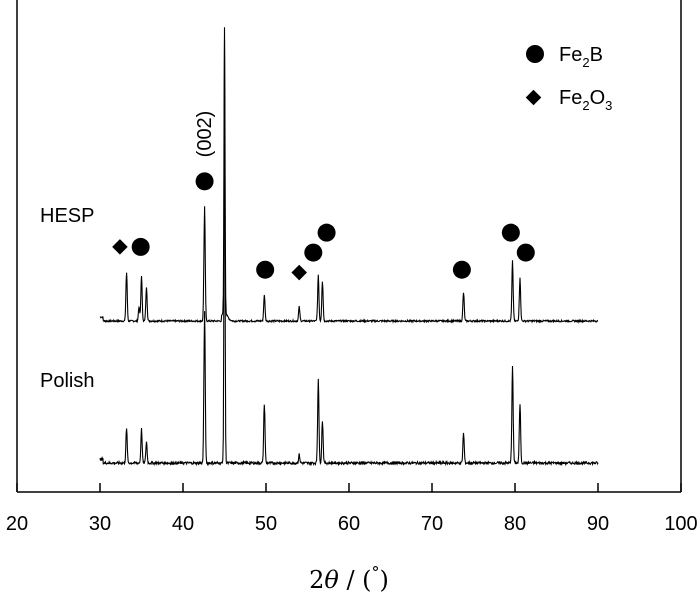 The width and height of the screenshot is (700, 601). I want to click on x-tick-label-60: 60, so click(349, 524).